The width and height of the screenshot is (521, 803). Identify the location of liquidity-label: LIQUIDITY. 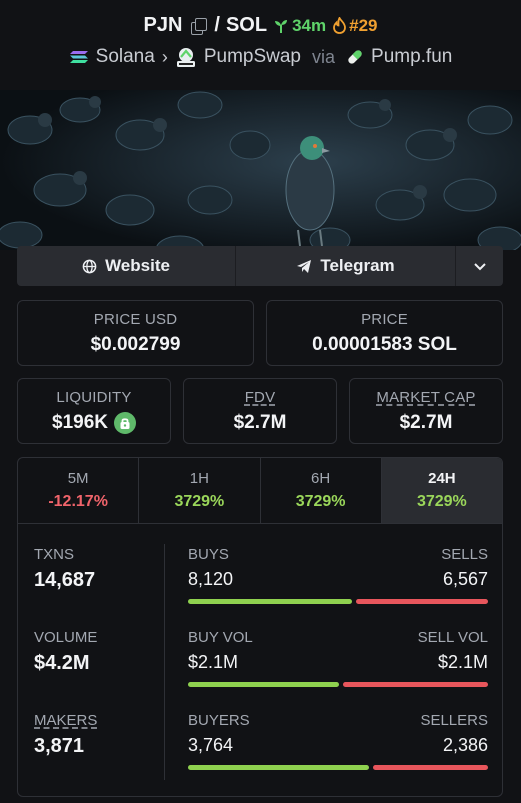
(94, 397).